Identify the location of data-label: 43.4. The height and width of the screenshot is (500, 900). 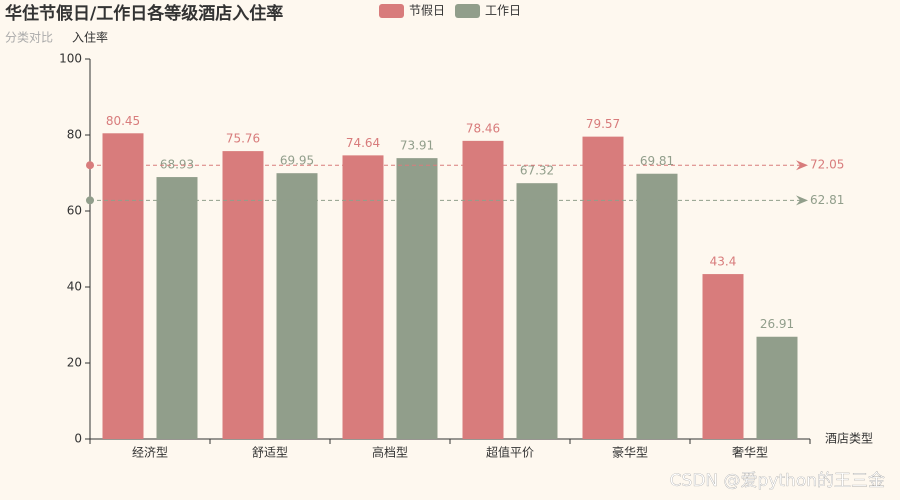
(723, 262).